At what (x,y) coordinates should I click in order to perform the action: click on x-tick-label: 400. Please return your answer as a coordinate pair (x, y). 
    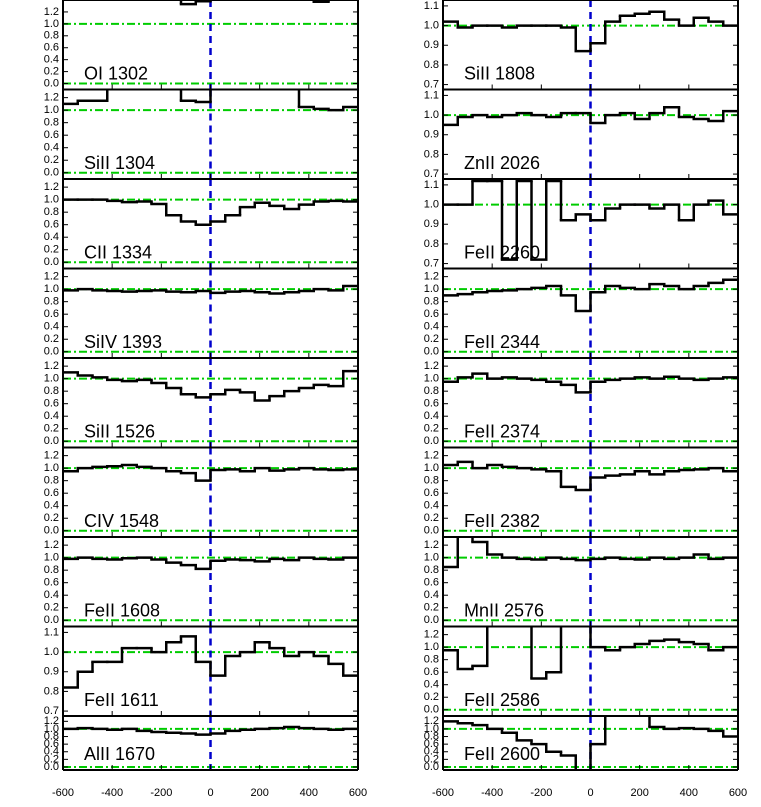
    Looking at the image, I should click on (689, 793).